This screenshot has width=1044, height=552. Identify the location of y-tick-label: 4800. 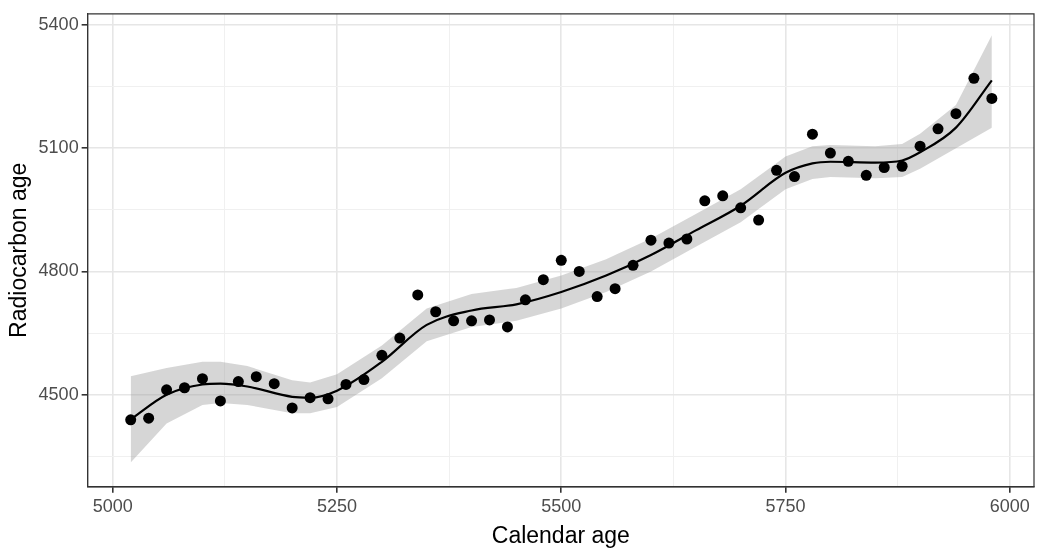
(58, 270).